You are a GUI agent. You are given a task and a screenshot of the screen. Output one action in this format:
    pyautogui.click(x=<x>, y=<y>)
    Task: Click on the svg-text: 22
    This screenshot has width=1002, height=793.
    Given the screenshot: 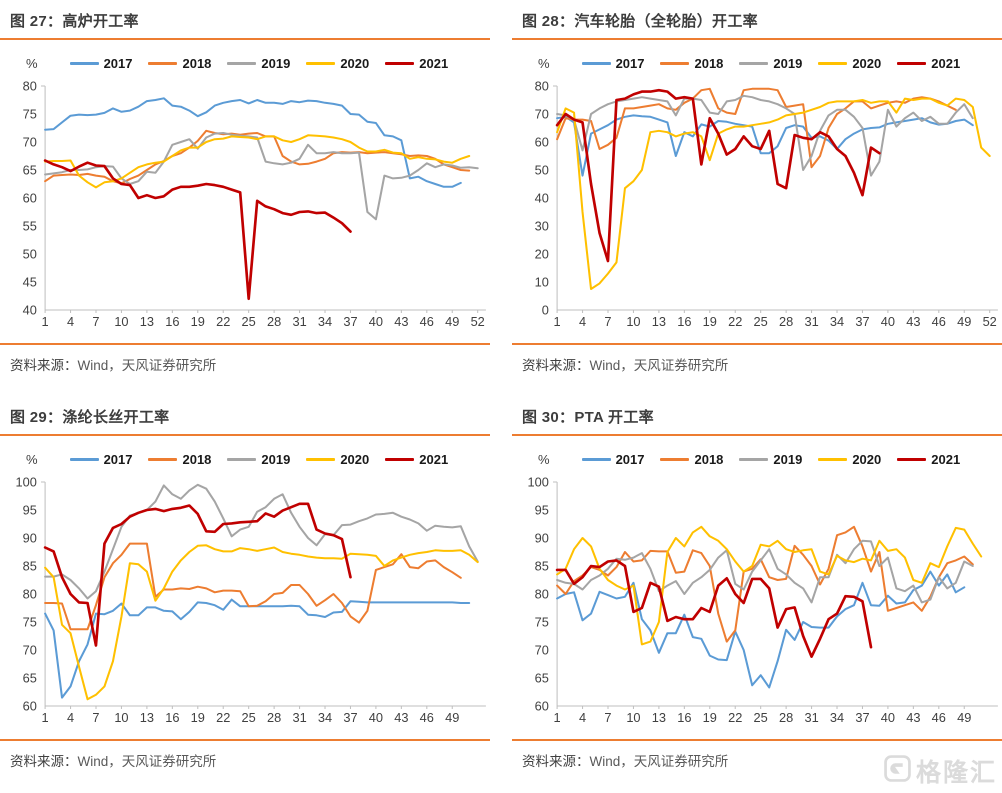 What is the action you would take?
    pyautogui.click(x=735, y=322)
    